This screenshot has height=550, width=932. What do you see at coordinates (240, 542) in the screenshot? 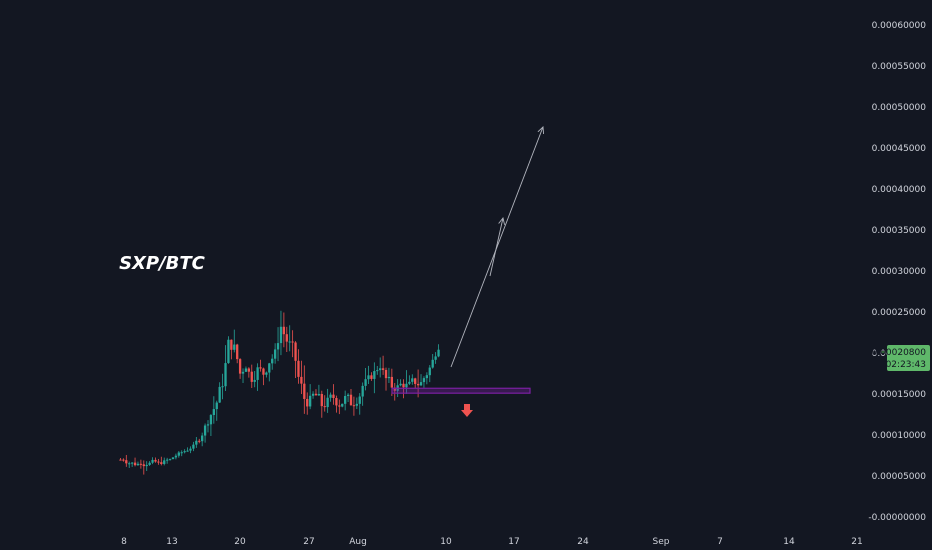
I see `x-tick-label: 20` at bounding box center [240, 542].